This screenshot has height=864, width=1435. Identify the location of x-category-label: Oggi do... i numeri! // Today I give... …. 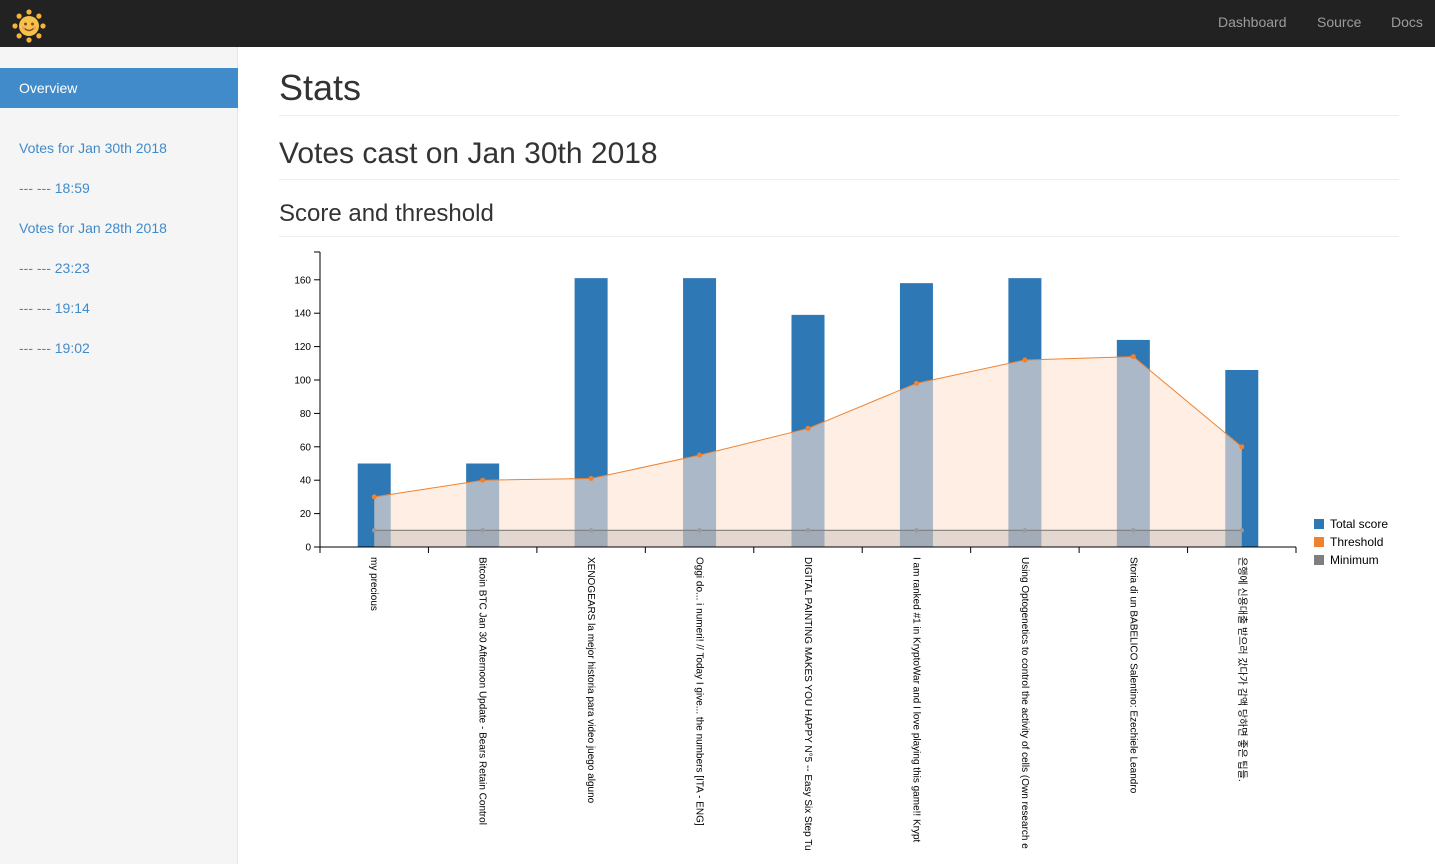
(699, 691).